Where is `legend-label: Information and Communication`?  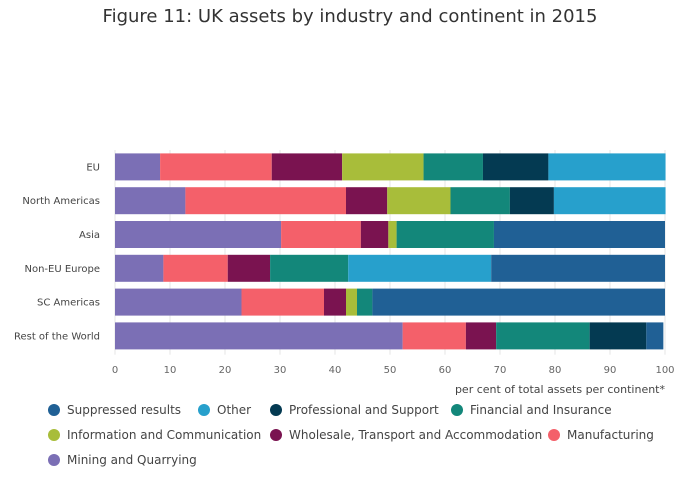 legend-label: Information and Communication is located at coordinates (164, 435).